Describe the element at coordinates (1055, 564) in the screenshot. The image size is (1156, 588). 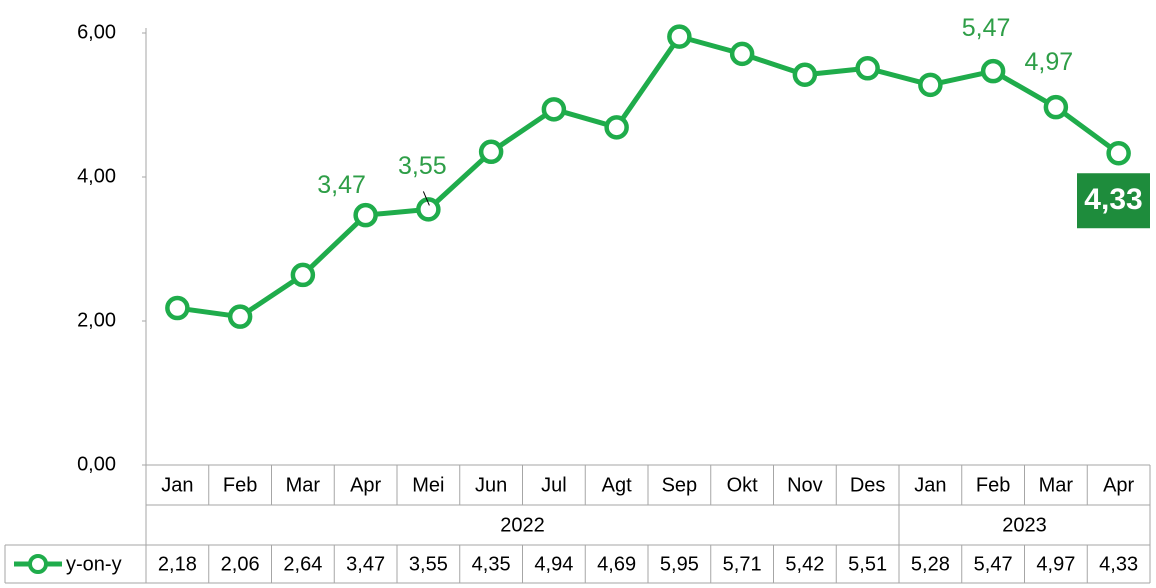
I see `table-value: 4,97` at that location.